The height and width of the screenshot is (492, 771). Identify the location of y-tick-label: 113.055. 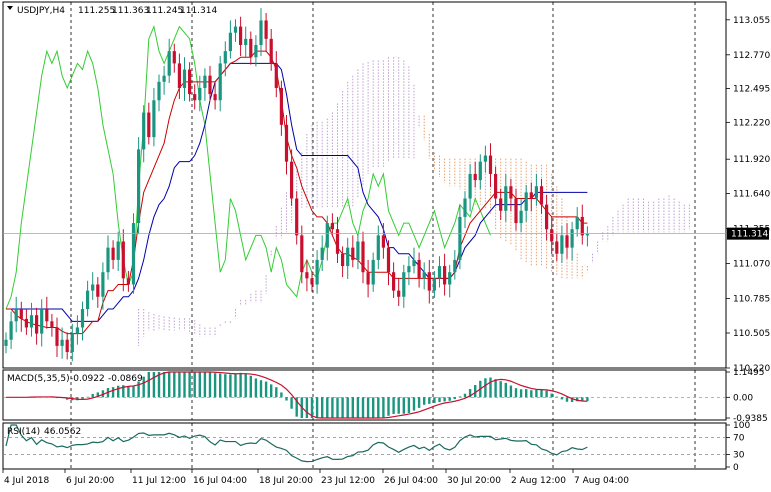
(751, 21).